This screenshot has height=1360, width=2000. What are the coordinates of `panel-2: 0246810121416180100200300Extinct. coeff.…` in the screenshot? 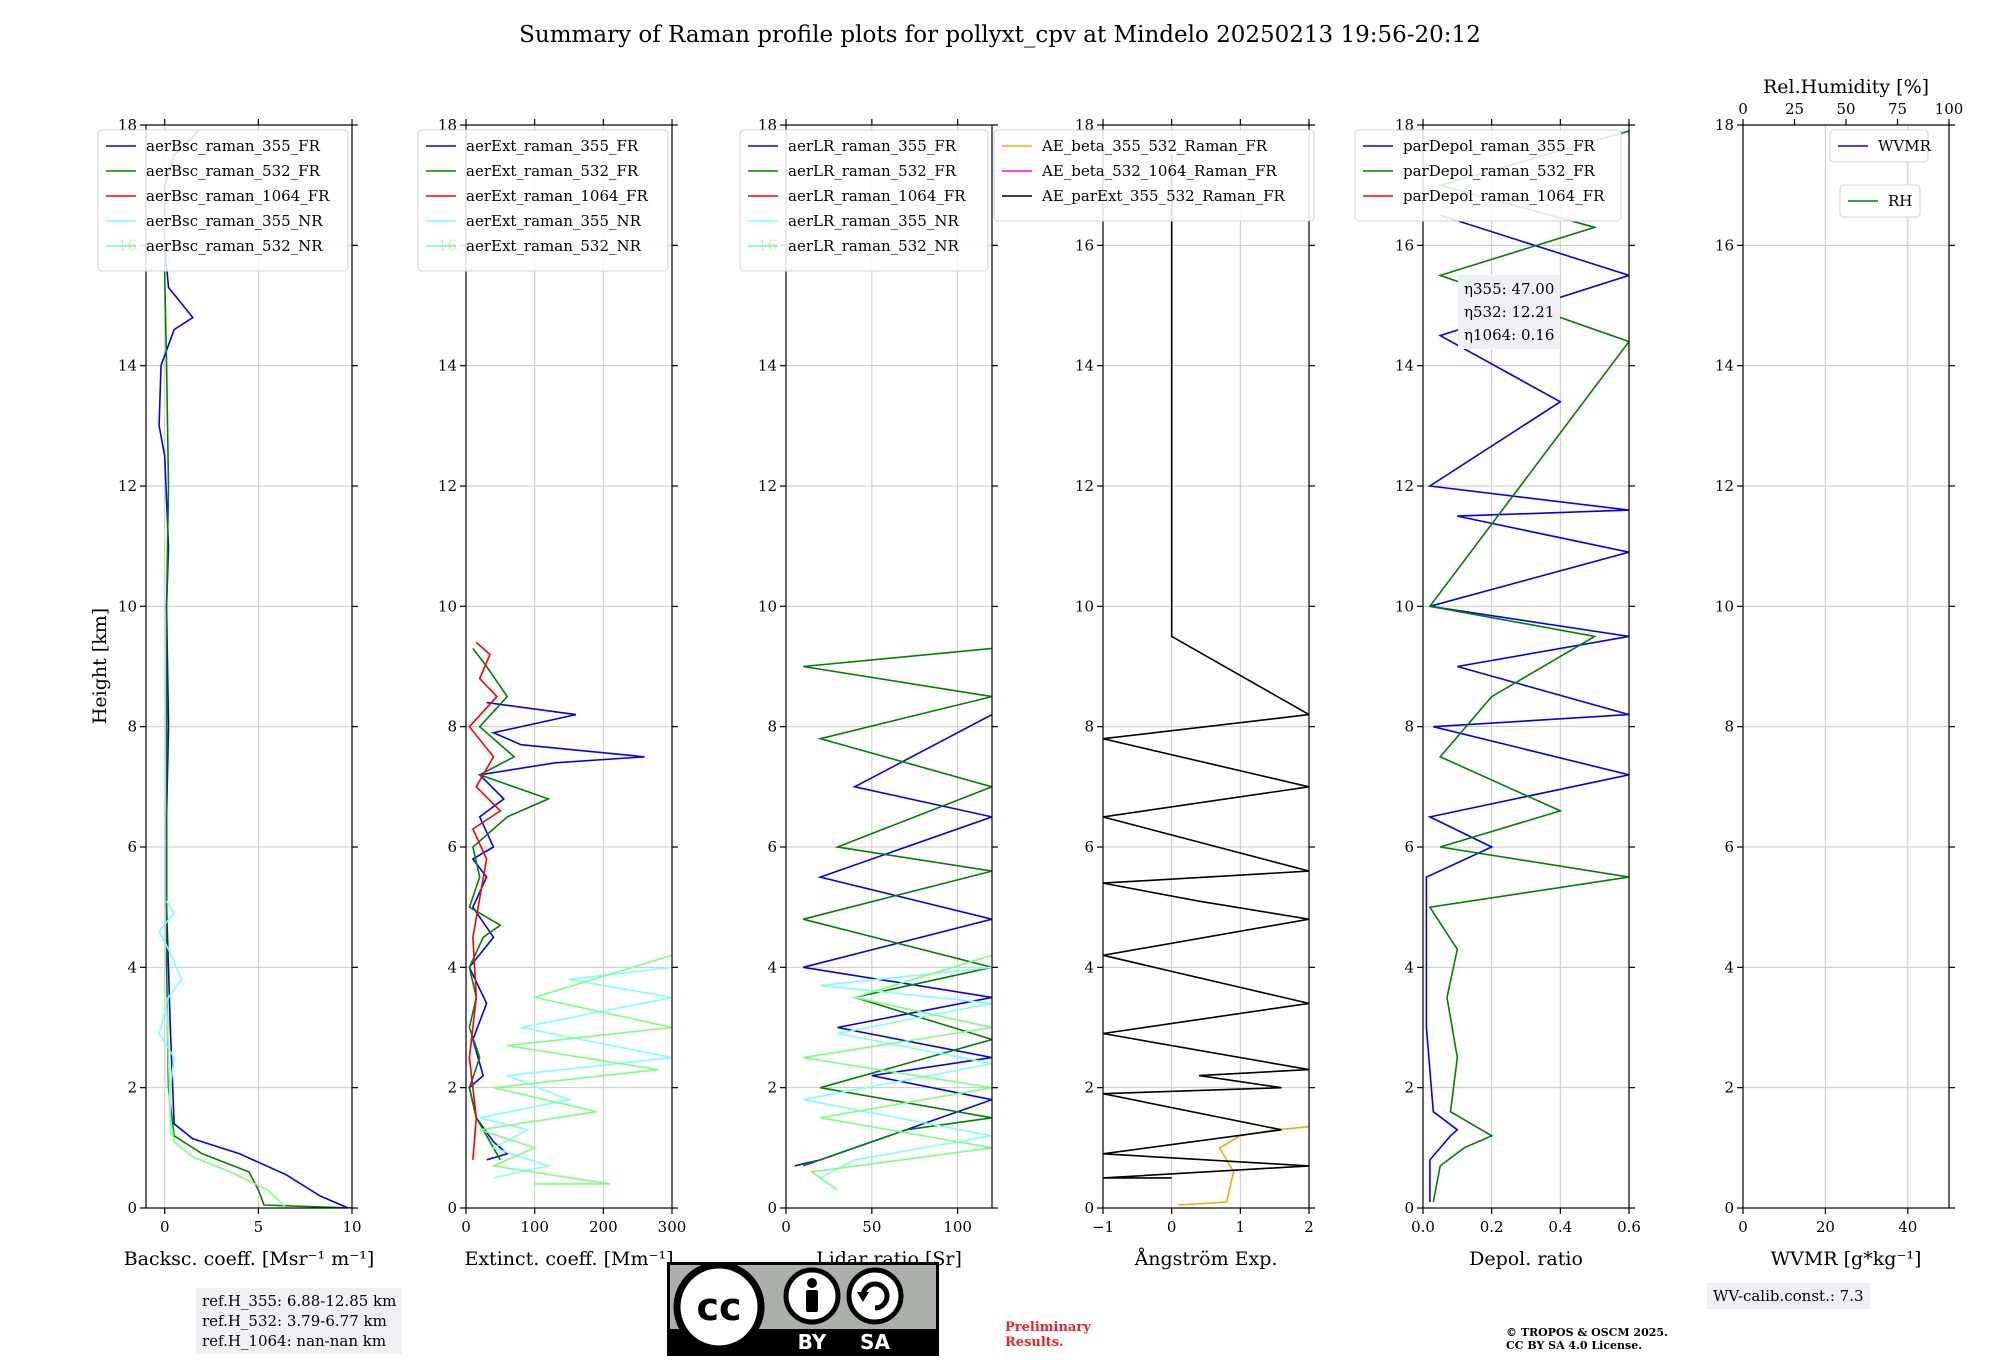 It's located at (552, 693).